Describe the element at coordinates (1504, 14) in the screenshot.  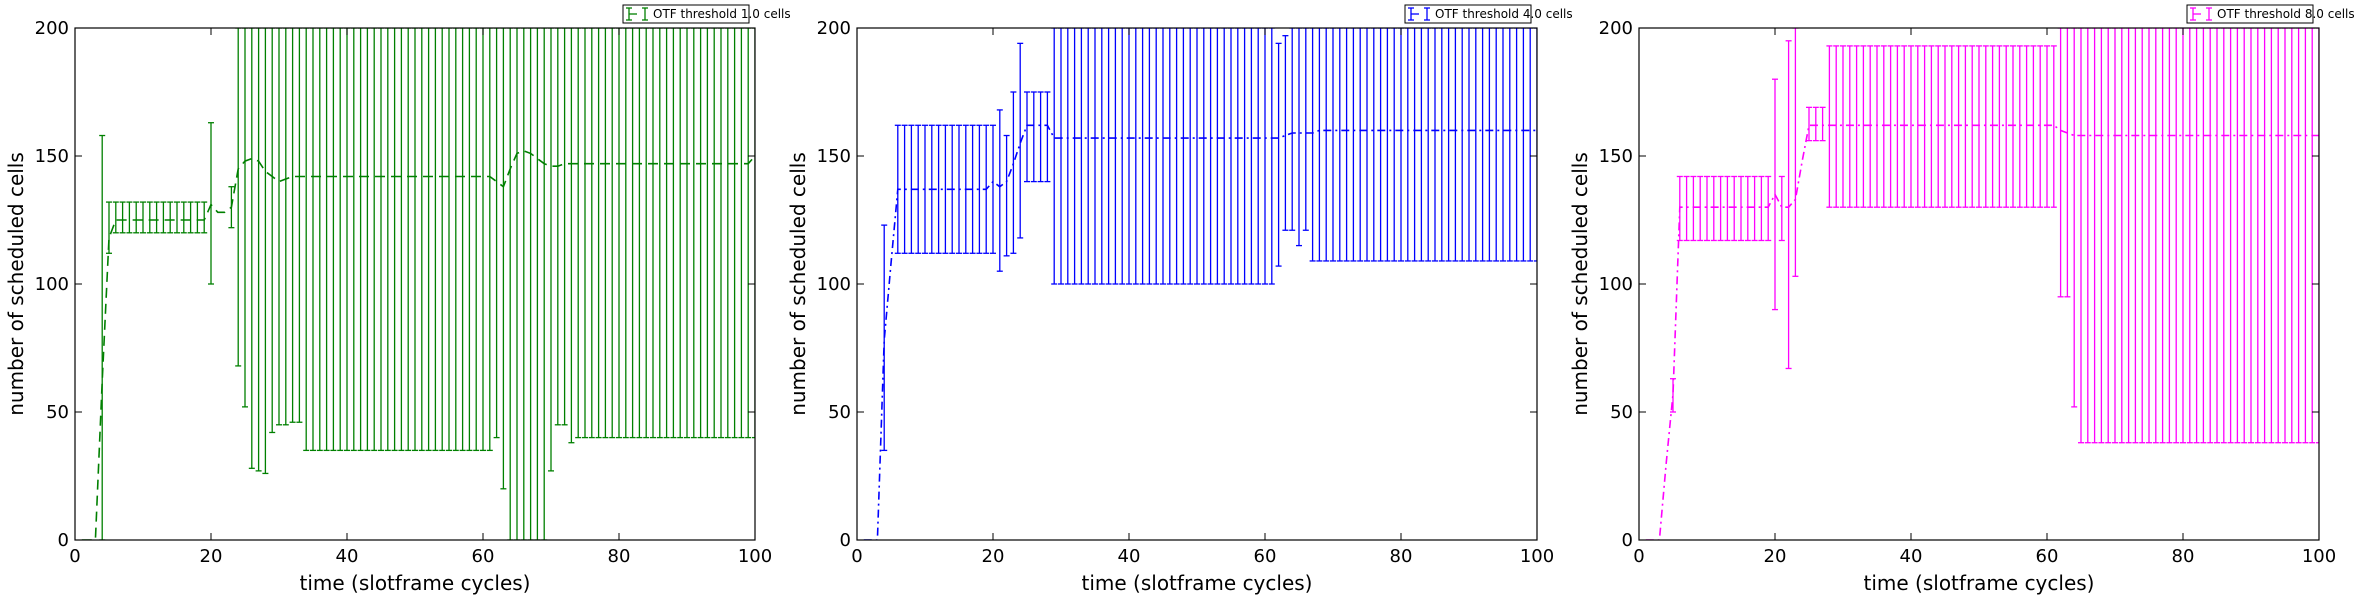
I see `legend-label: OTF threshold 4.0 cells` at that location.